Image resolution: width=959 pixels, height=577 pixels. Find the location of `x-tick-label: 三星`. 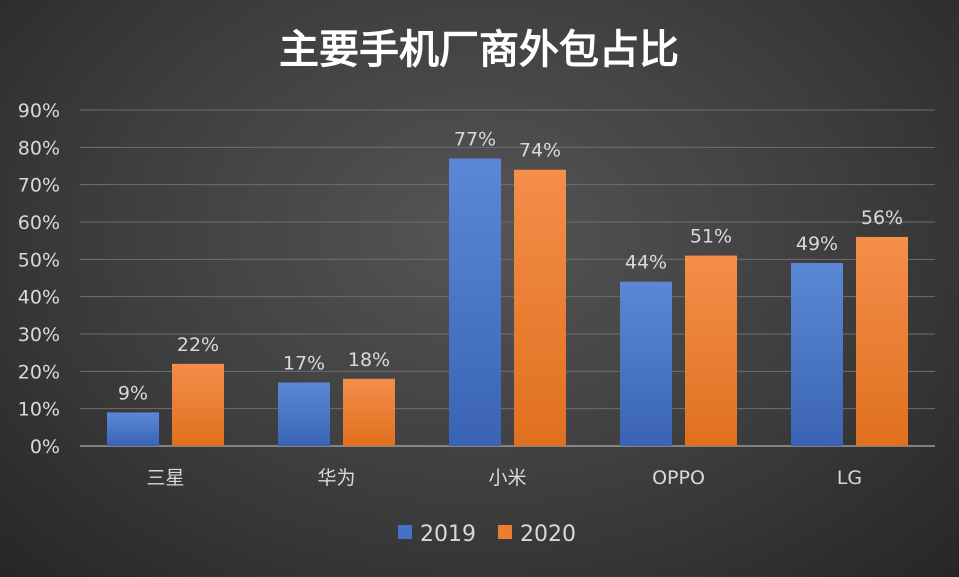

x-tick-label: 三星 is located at coordinates (165, 478).